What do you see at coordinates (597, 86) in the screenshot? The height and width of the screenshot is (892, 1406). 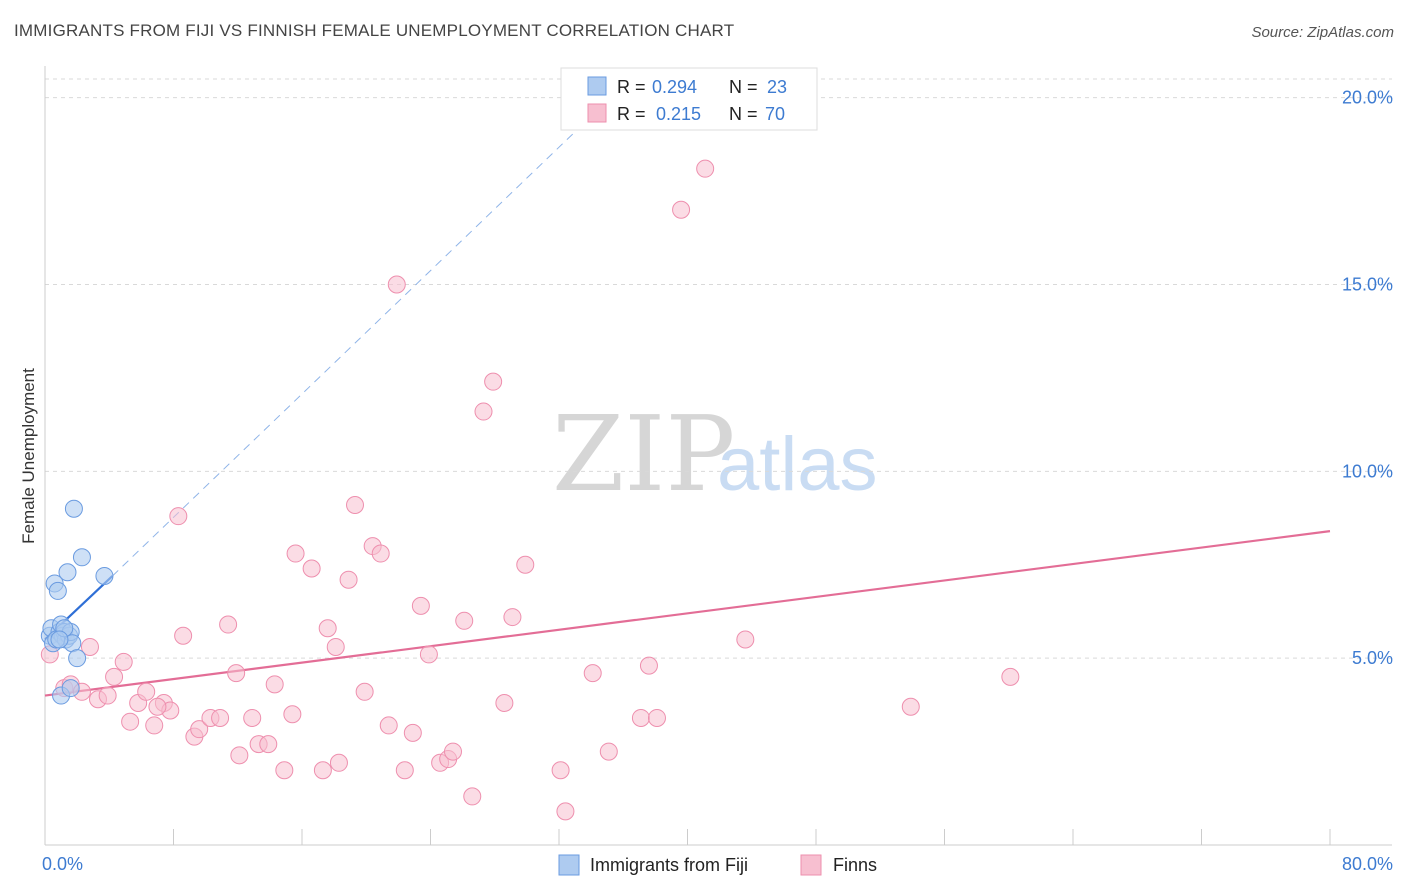 I see `legend-swatch-fiji` at bounding box center [597, 86].